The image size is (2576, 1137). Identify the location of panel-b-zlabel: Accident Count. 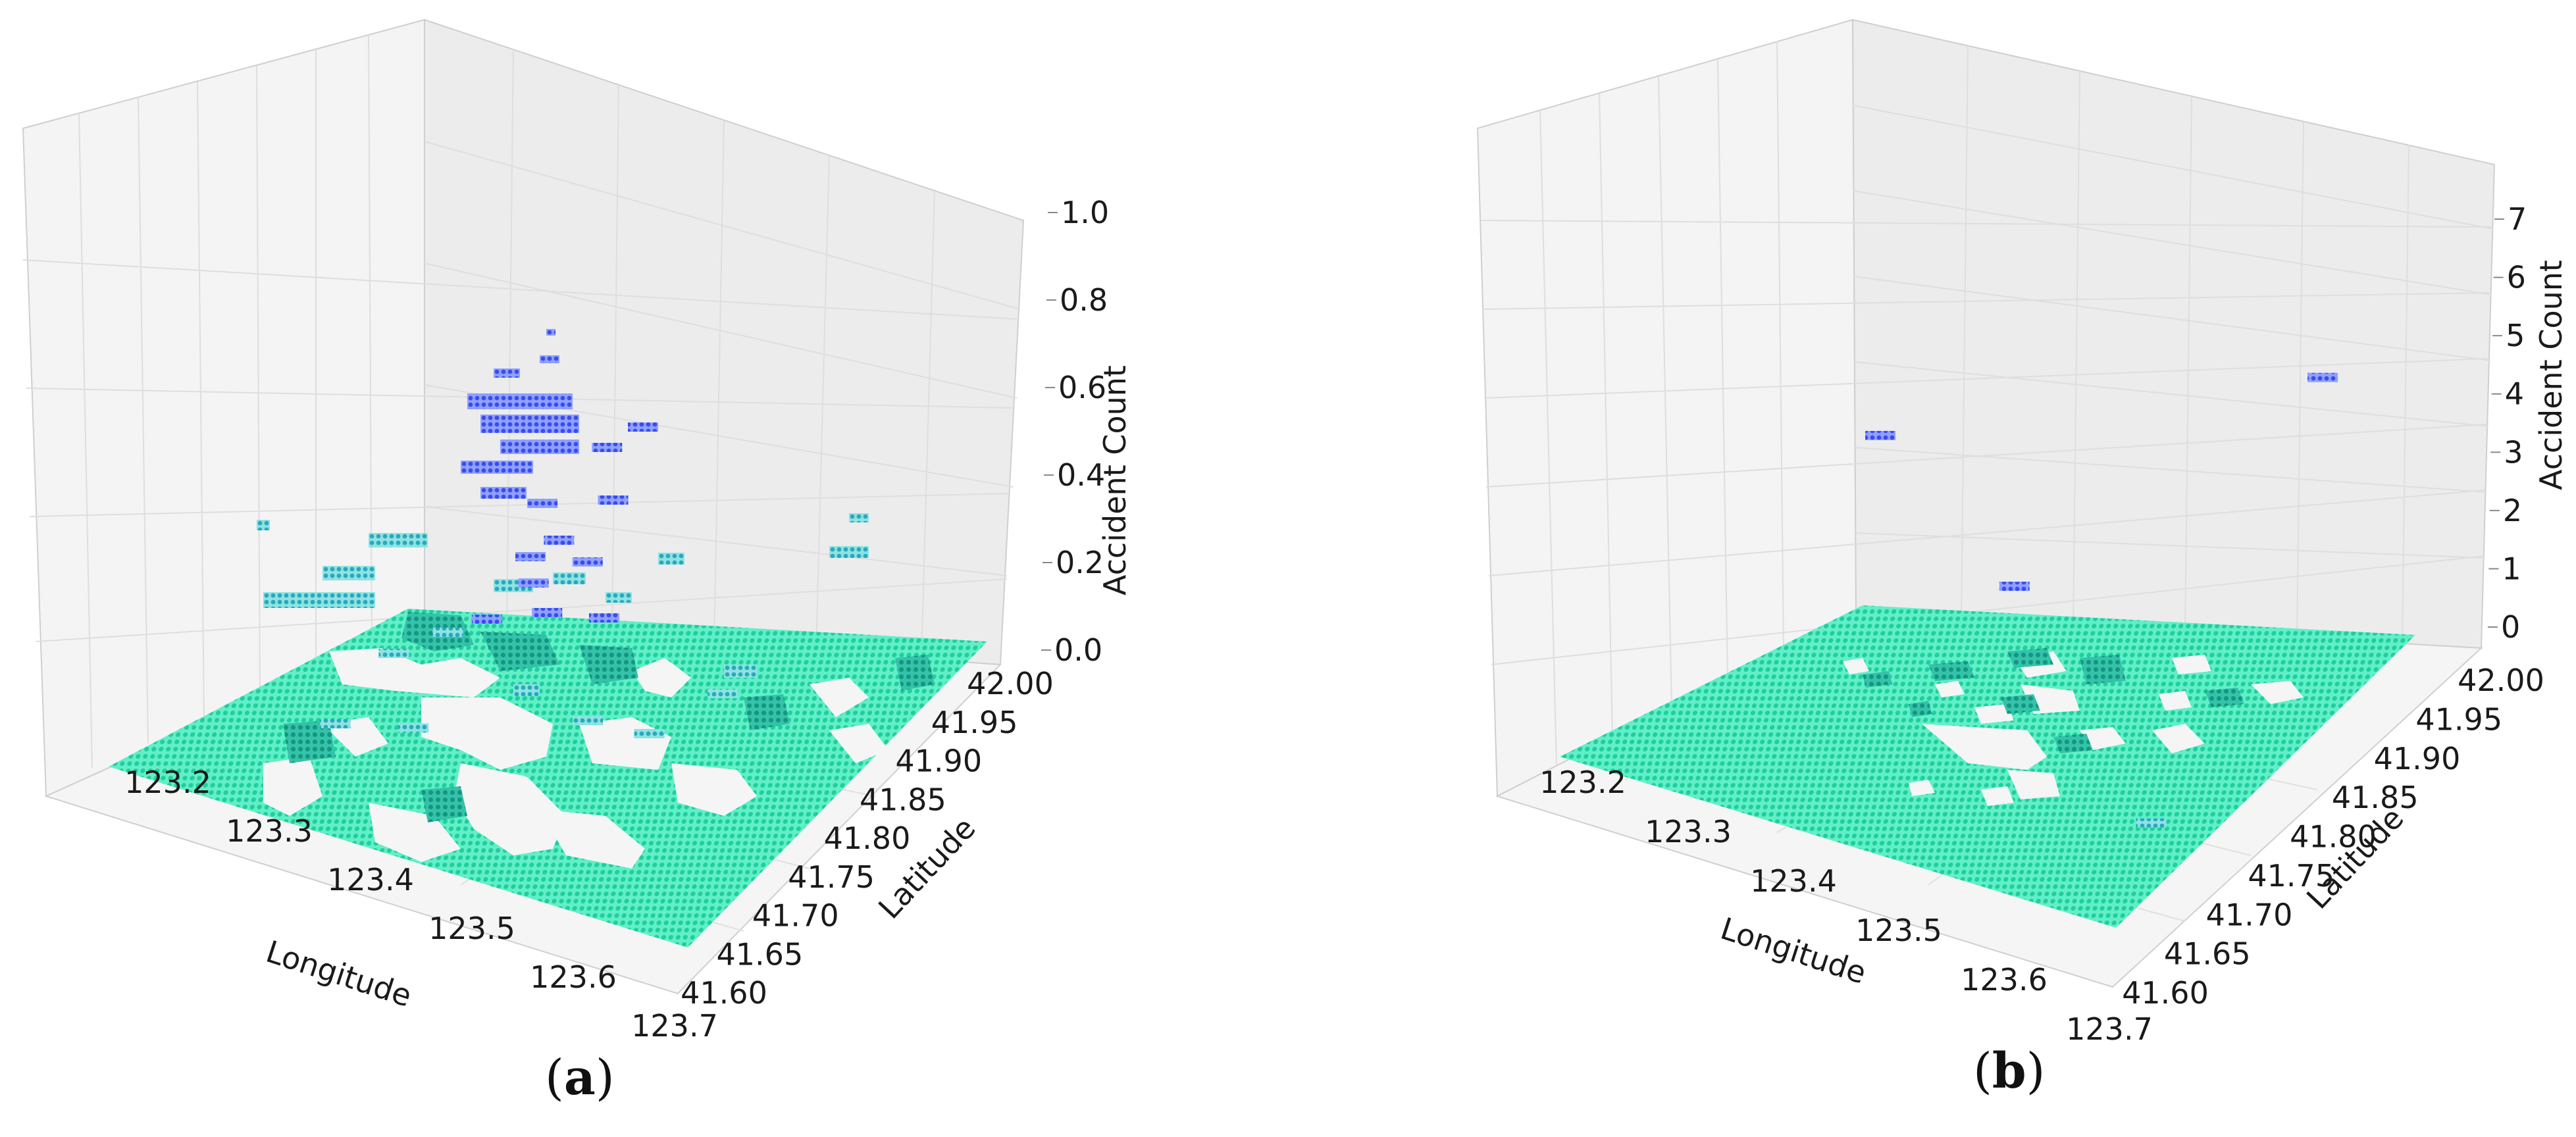
(2551, 375).